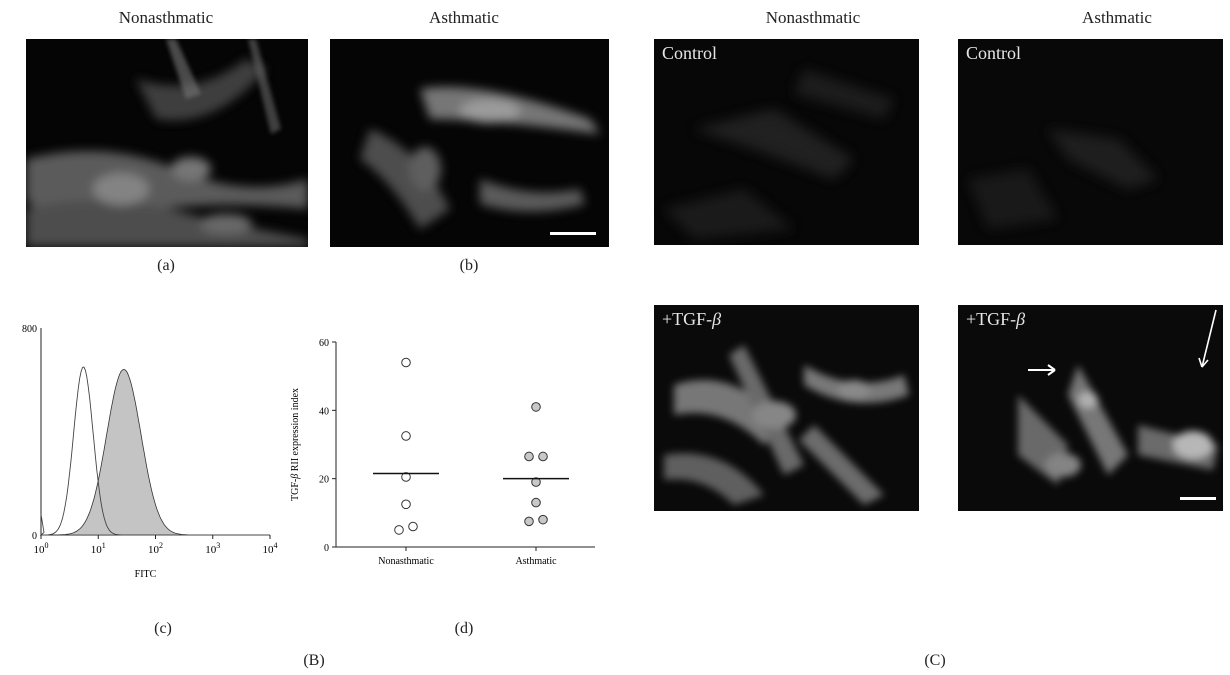 This screenshot has width=1230, height=675. What do you see at coordinates (270, 548) in the screenshot?
I see `histogram-x-tick: 10⁴` at bounding box center [270, 548].